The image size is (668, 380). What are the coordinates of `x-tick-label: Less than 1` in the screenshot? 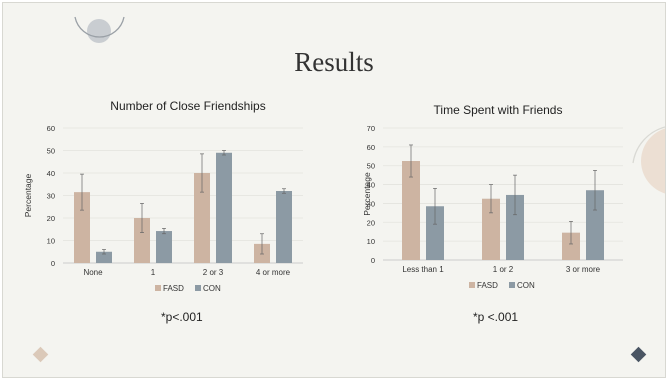 It's located at (423, 269).